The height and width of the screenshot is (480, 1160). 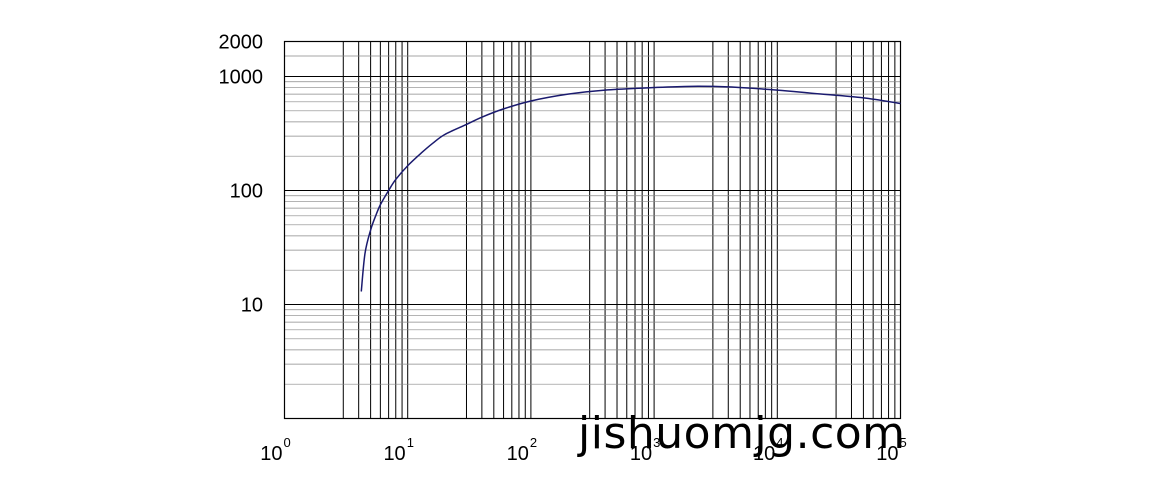 I want to click on x-tick-exponent: 0, so click(x=287, y=442).